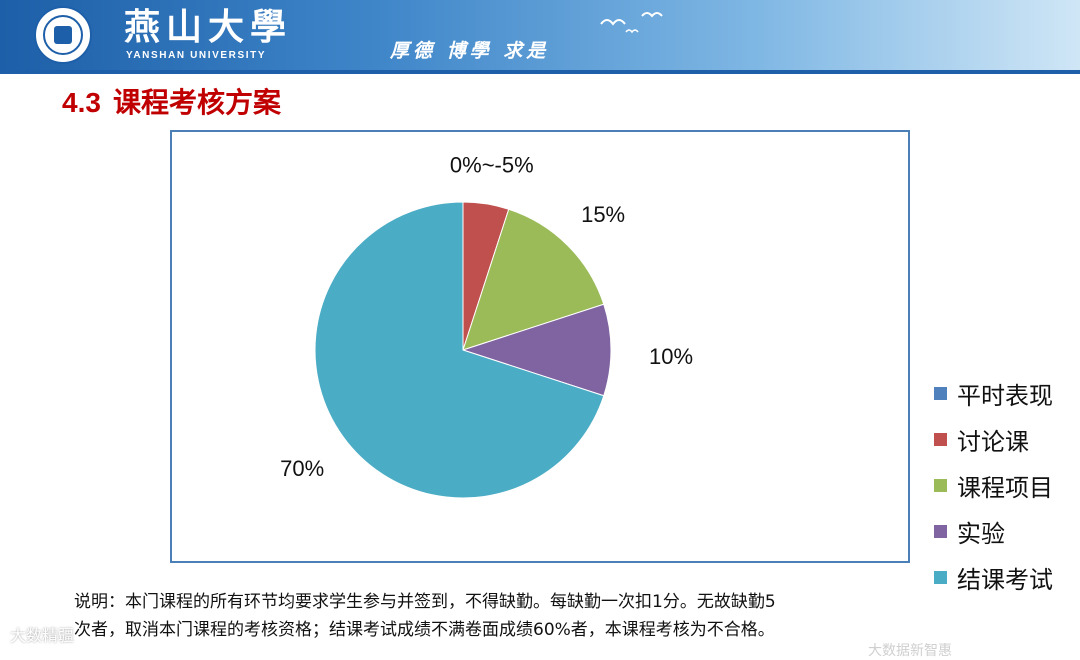  Describe the element at coordinates (540, 72) in the screenshot. I see `banner-stripe` at that location.